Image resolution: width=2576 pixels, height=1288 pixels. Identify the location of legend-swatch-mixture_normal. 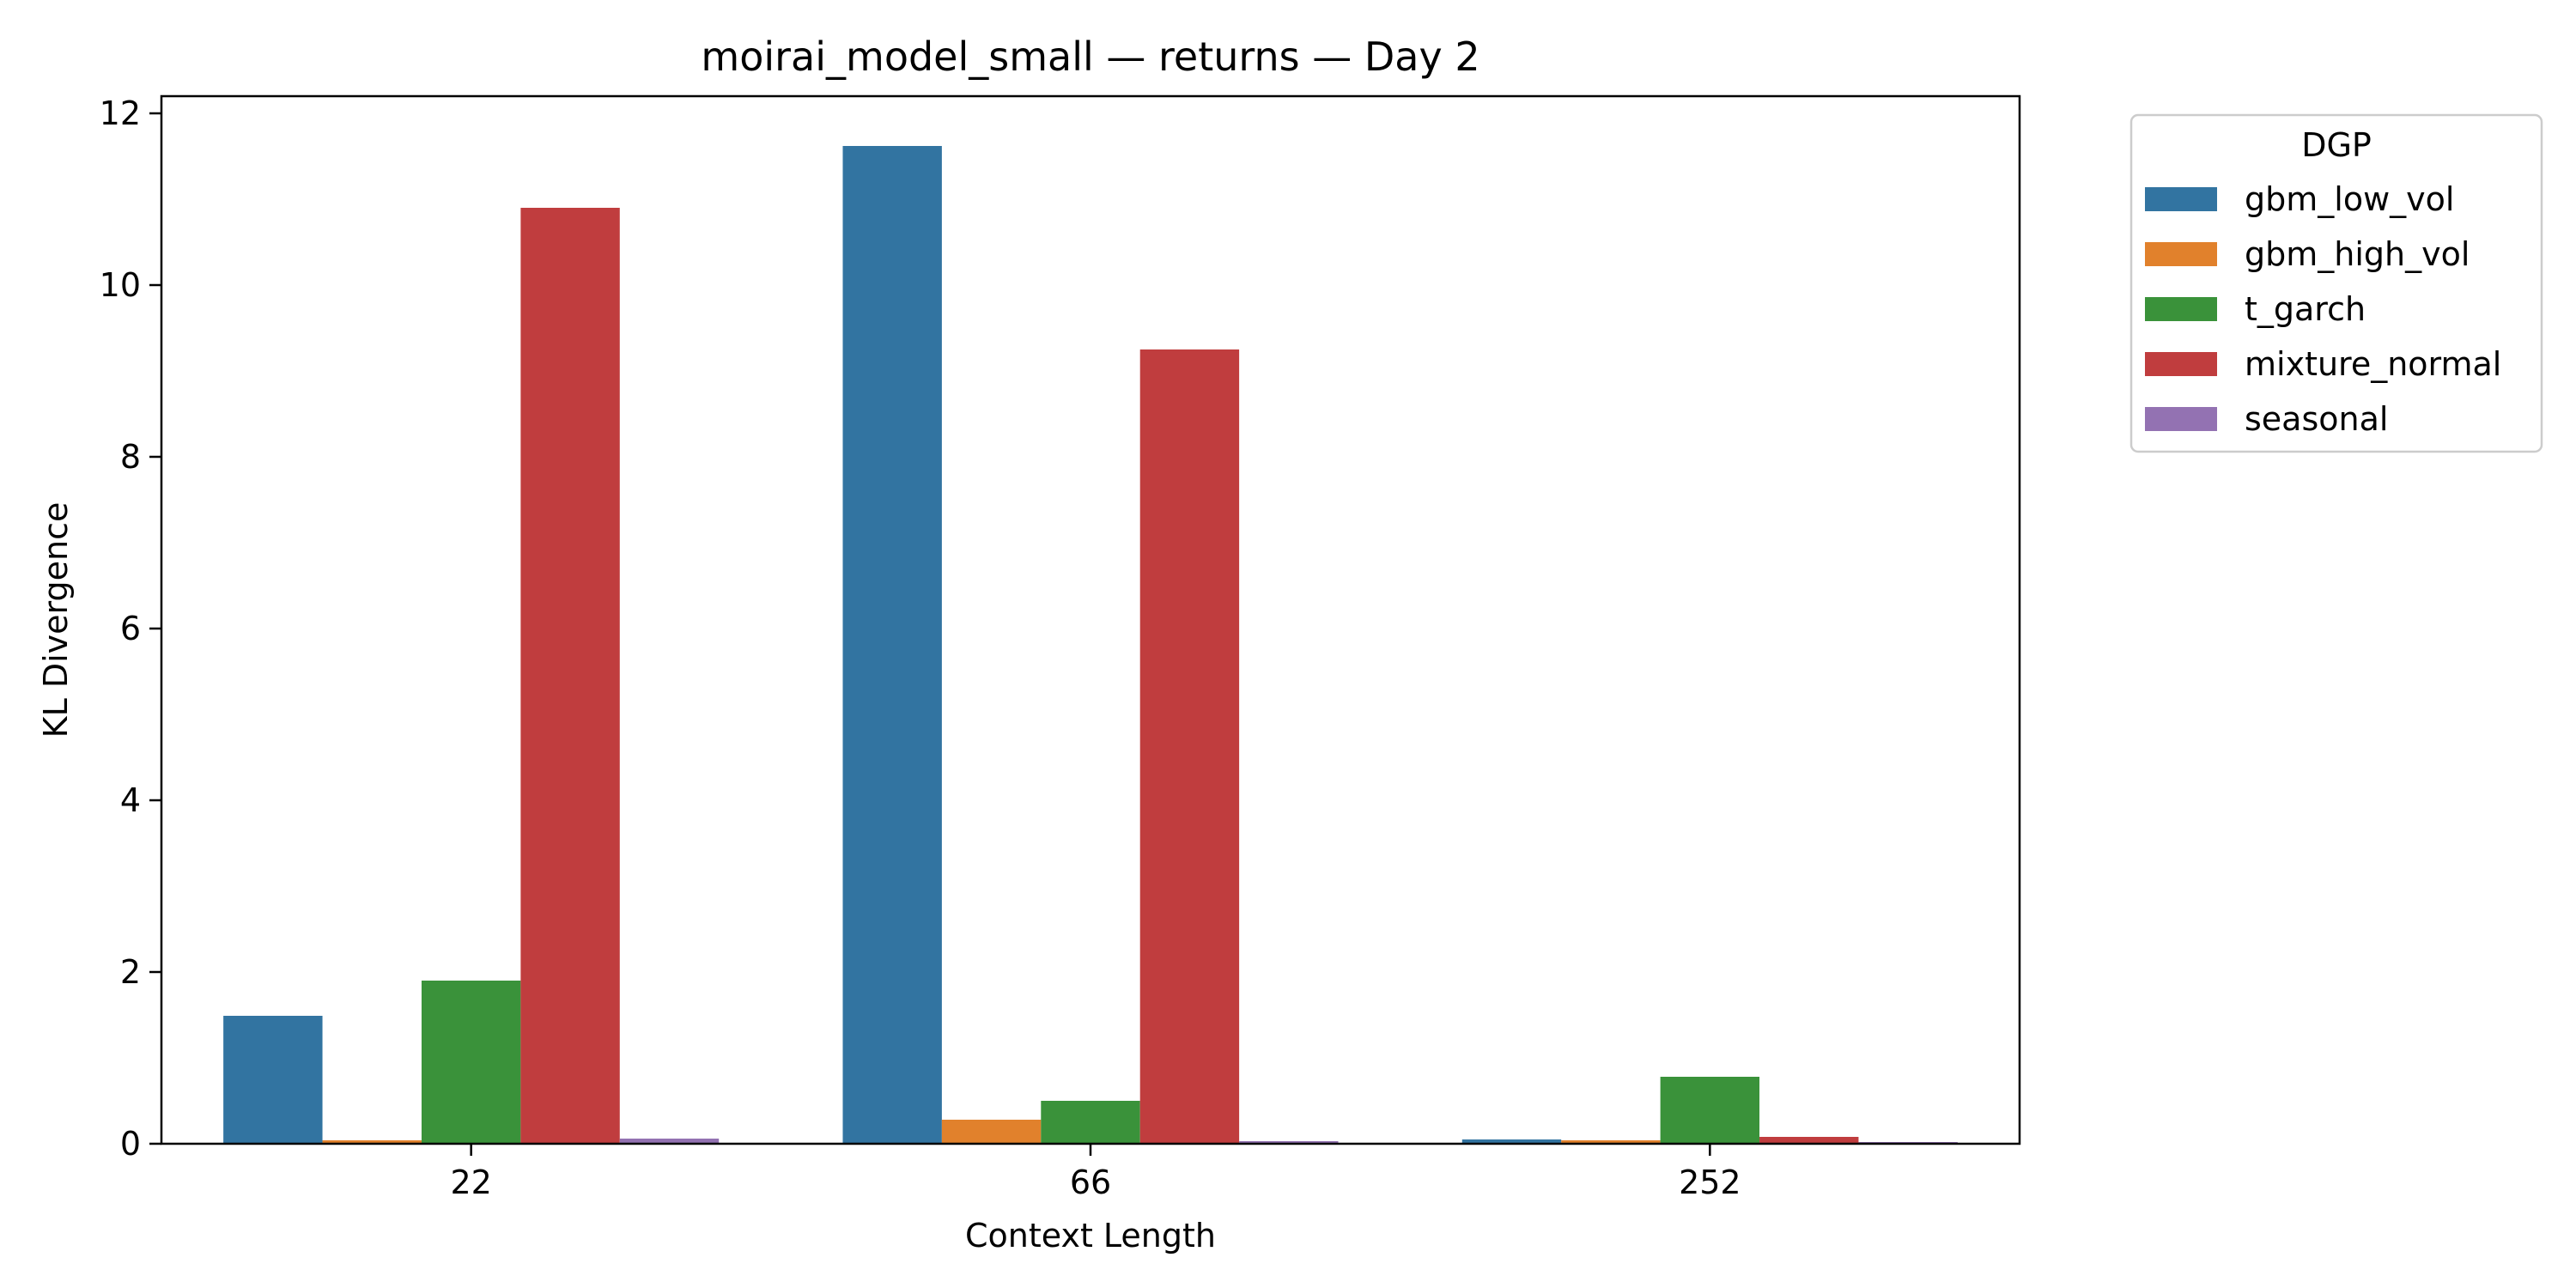
(2181, 364).